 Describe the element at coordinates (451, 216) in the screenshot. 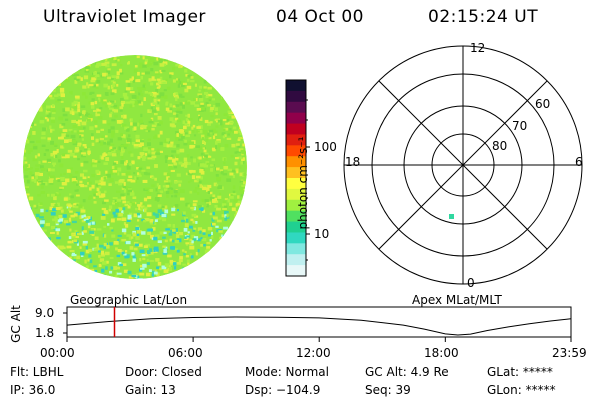

I see `satellite-footprint-marker` at that location.